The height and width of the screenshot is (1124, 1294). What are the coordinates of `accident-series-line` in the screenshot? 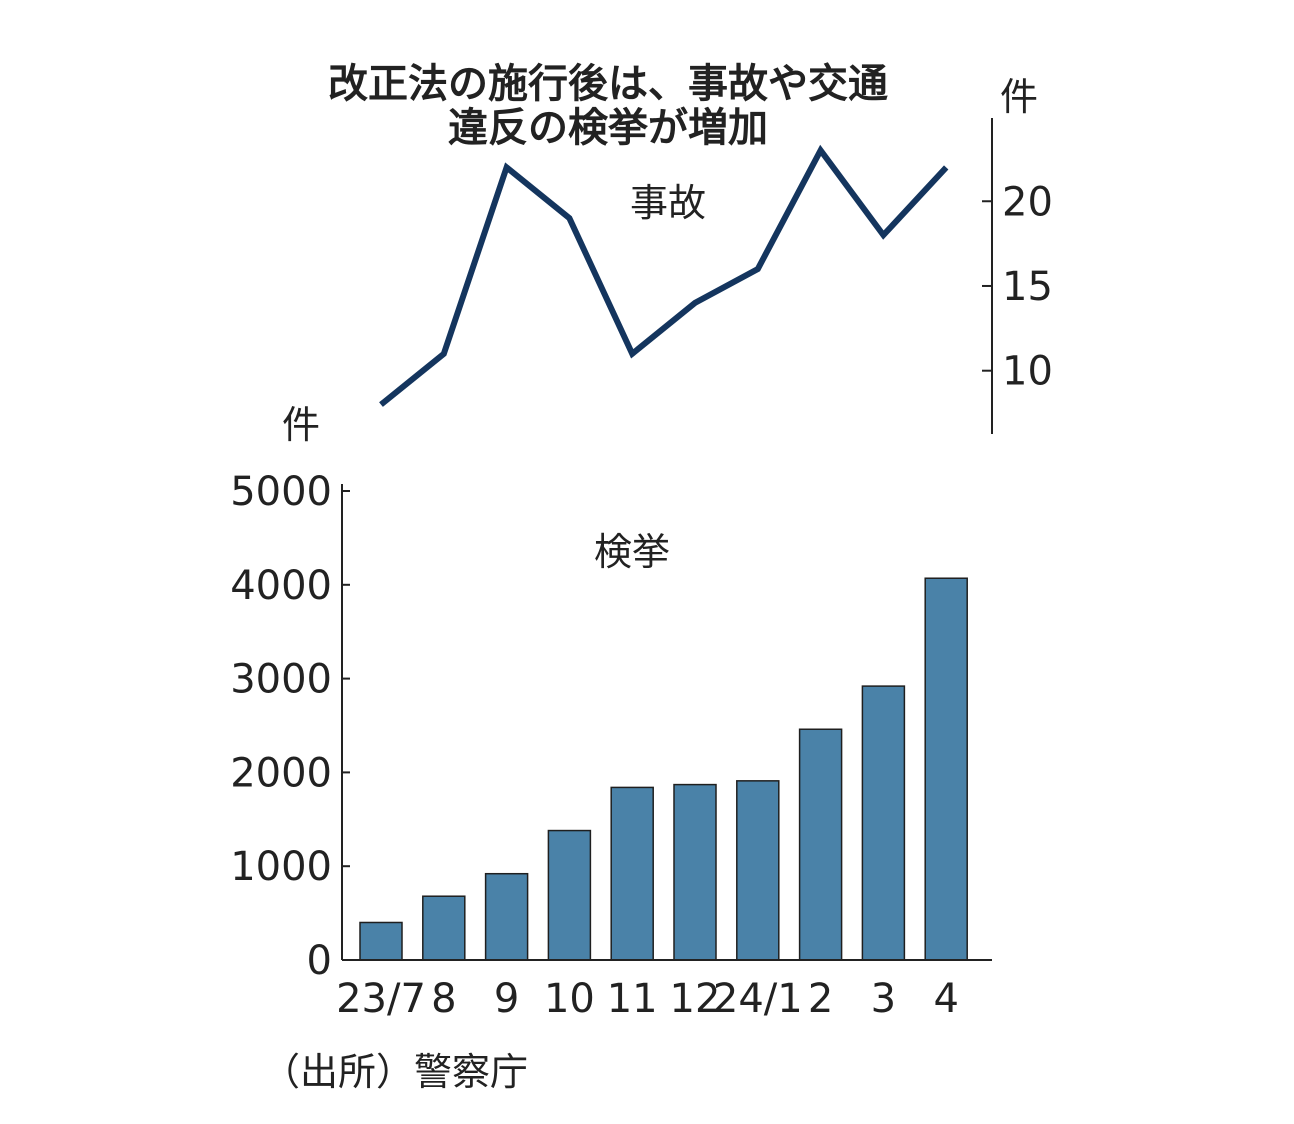 It's located at (664, 275).